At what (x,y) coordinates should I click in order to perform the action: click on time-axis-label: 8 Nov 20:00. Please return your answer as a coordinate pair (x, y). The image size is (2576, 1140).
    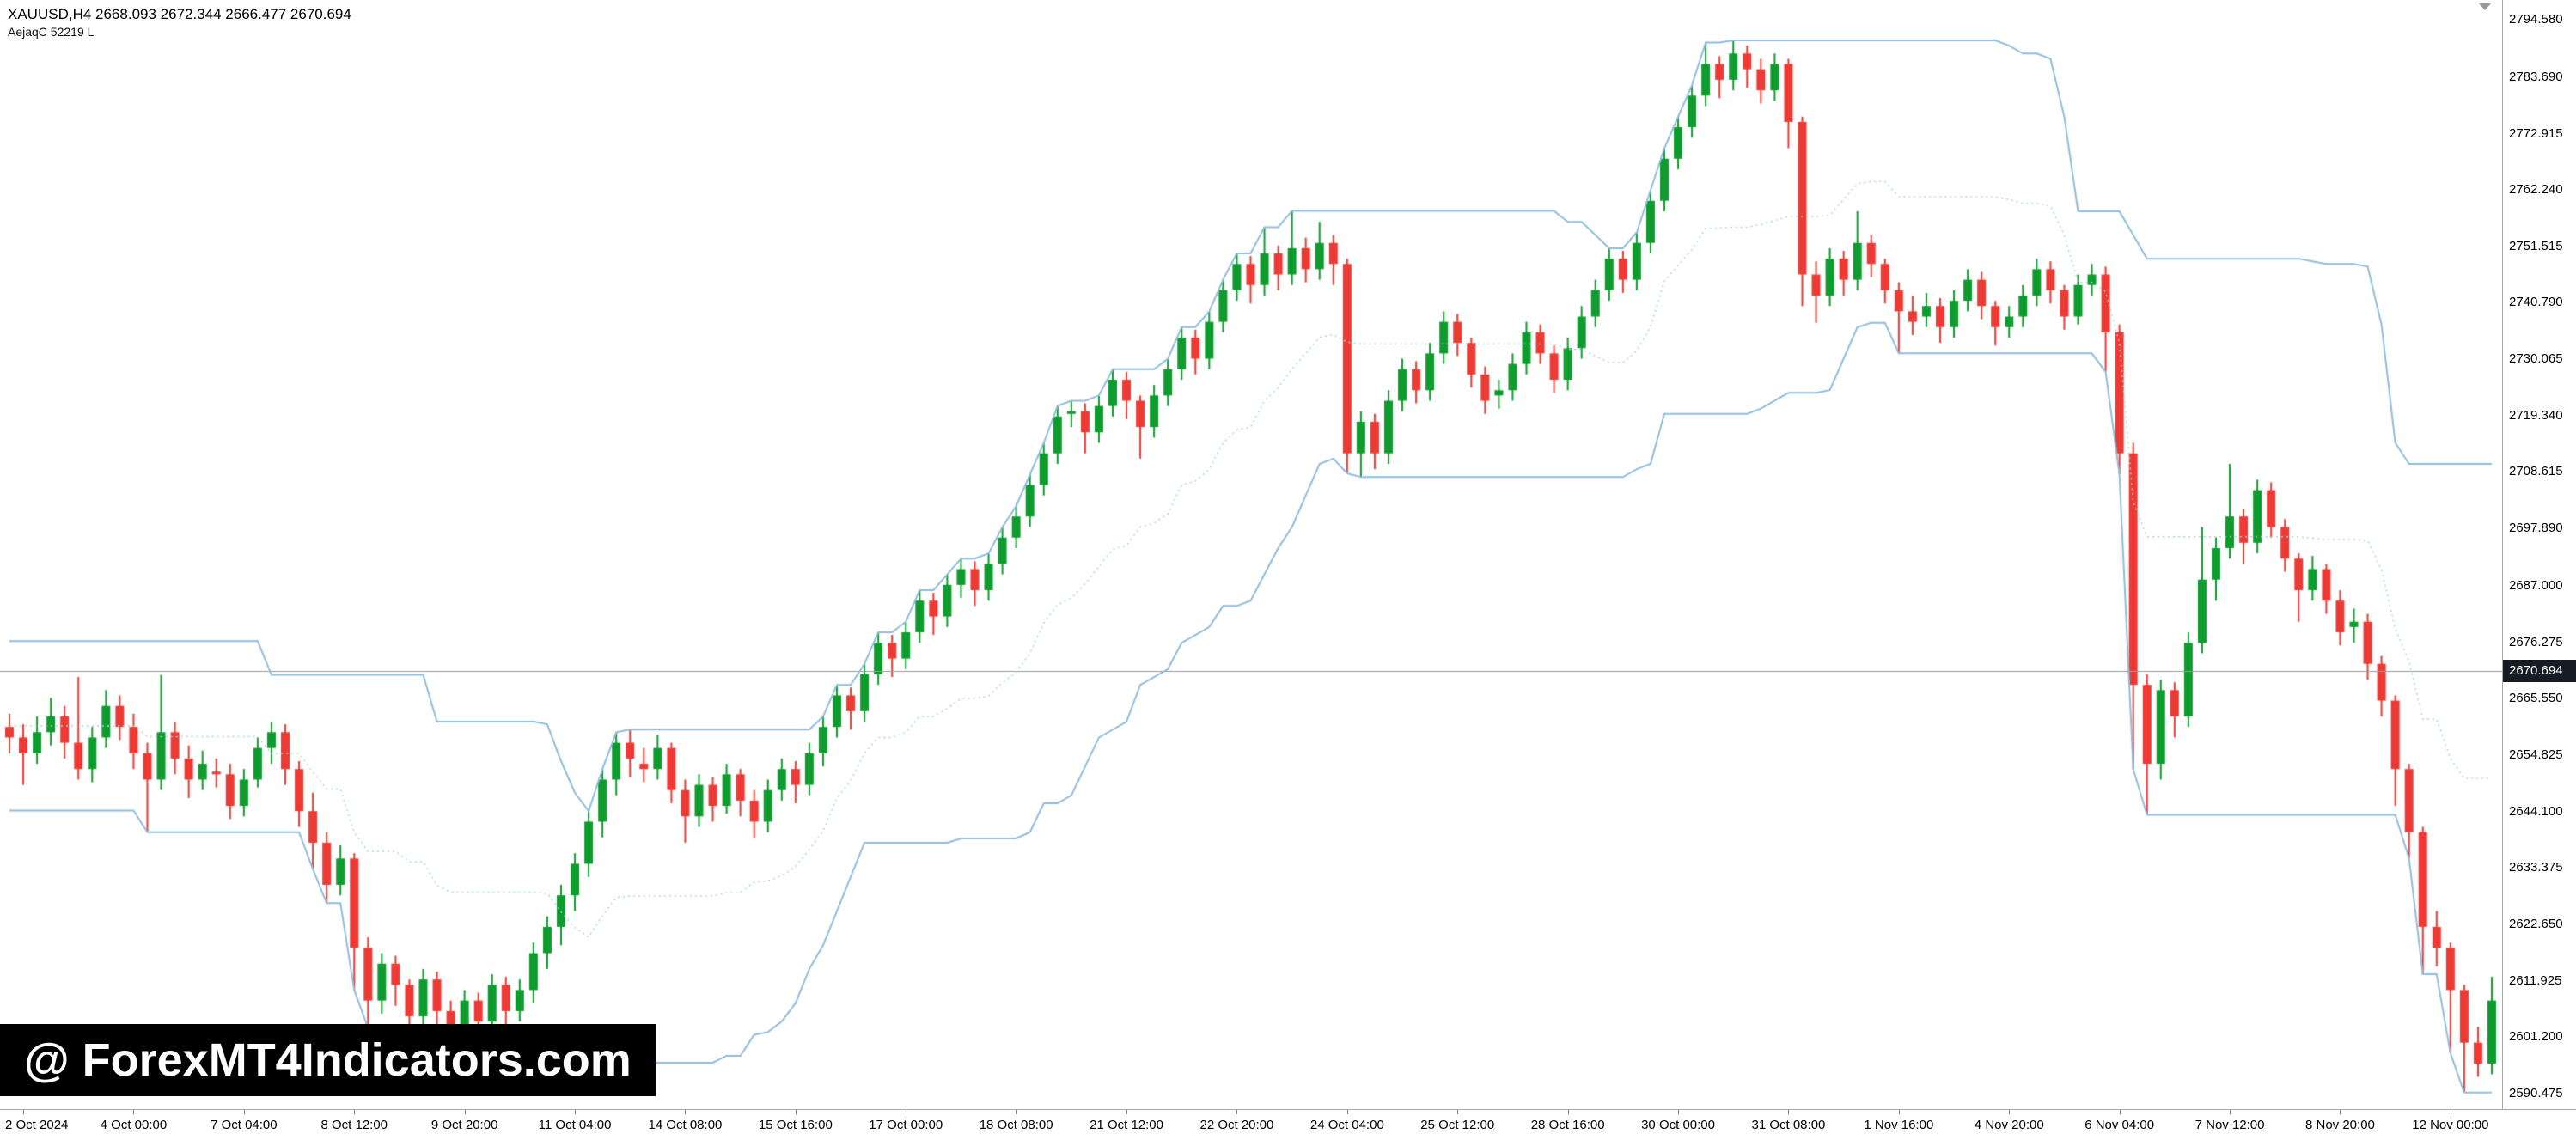
    Looking at the image, I should click on (2339, 1125).